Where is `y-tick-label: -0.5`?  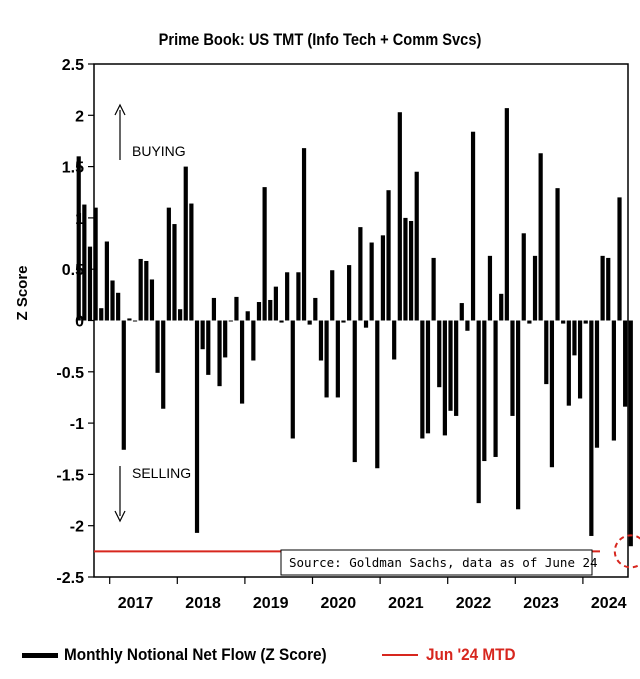
y-tick-label: -0.5 is located at coordinates (70, 373).